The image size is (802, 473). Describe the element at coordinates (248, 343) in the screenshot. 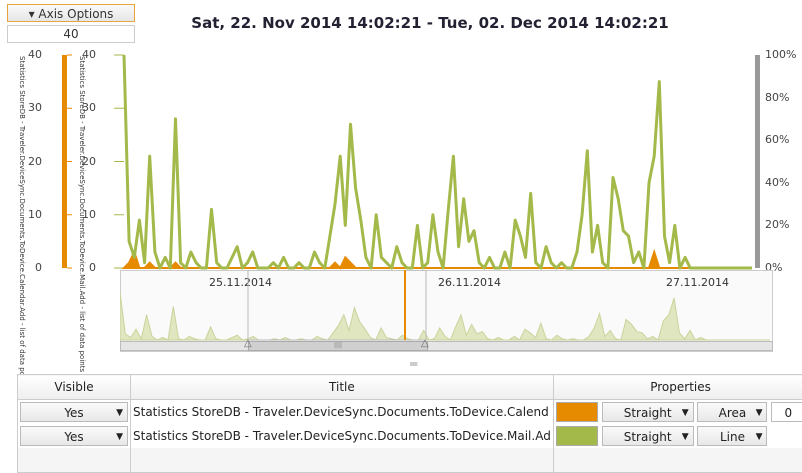

I see `nav-handle-left: △` at that location.